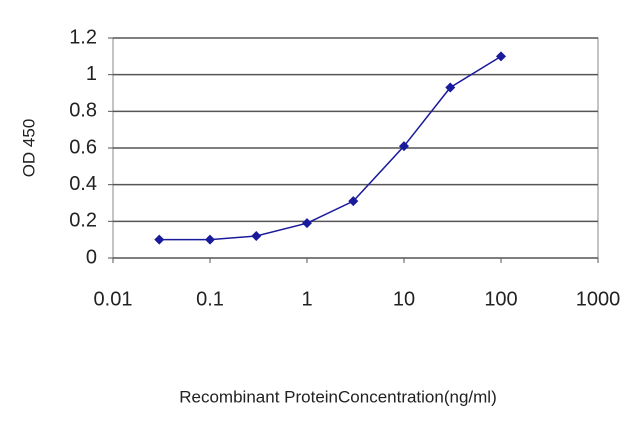  Describe the element at coordinates (500, 299) in the screenshot. I see `x-tick-label: 100` at that location.